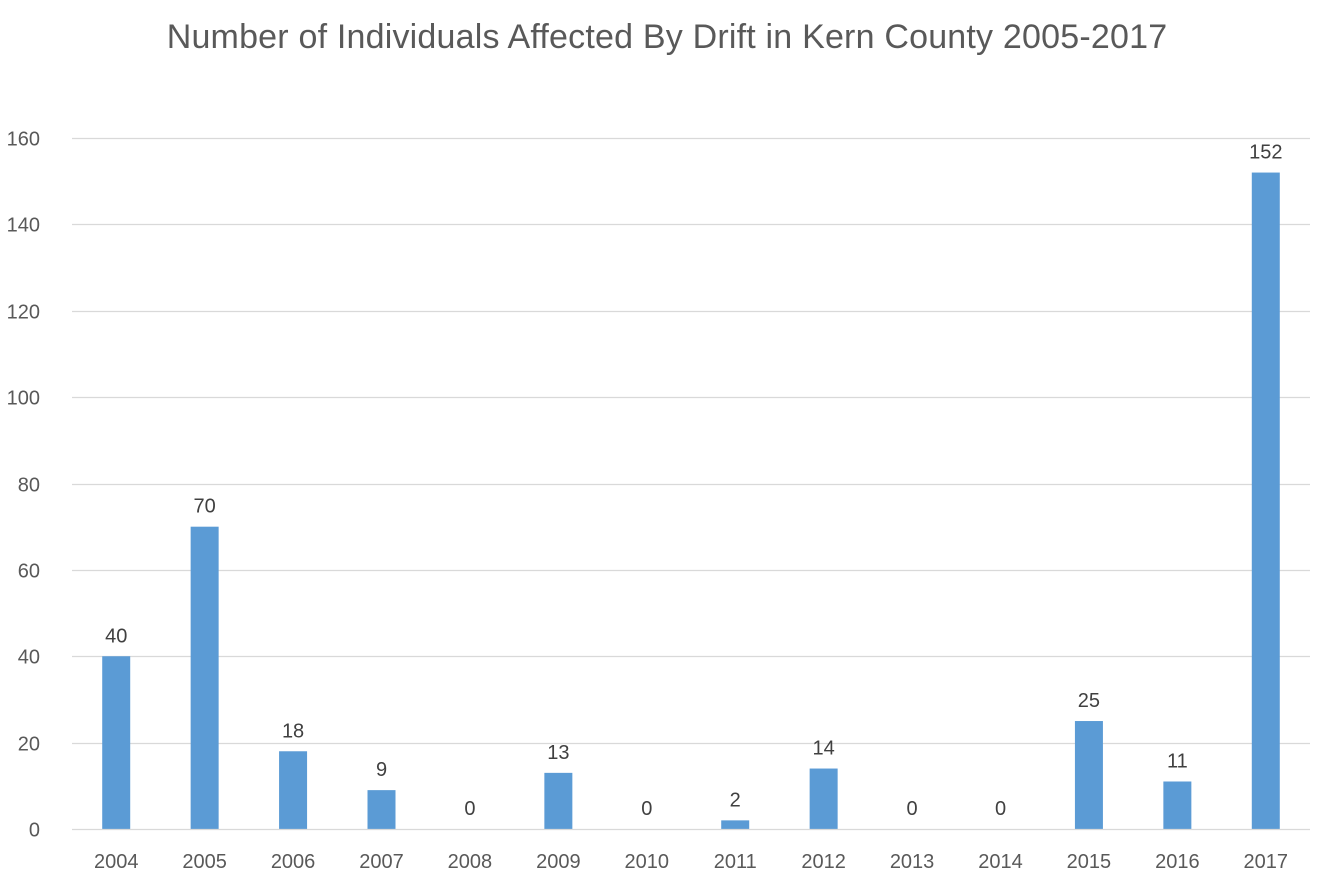 This screenshot has height=894, width=1334. Describe the element at coordinates (1265, 153) in the screenshot. I see `data-label: 152` at that location.